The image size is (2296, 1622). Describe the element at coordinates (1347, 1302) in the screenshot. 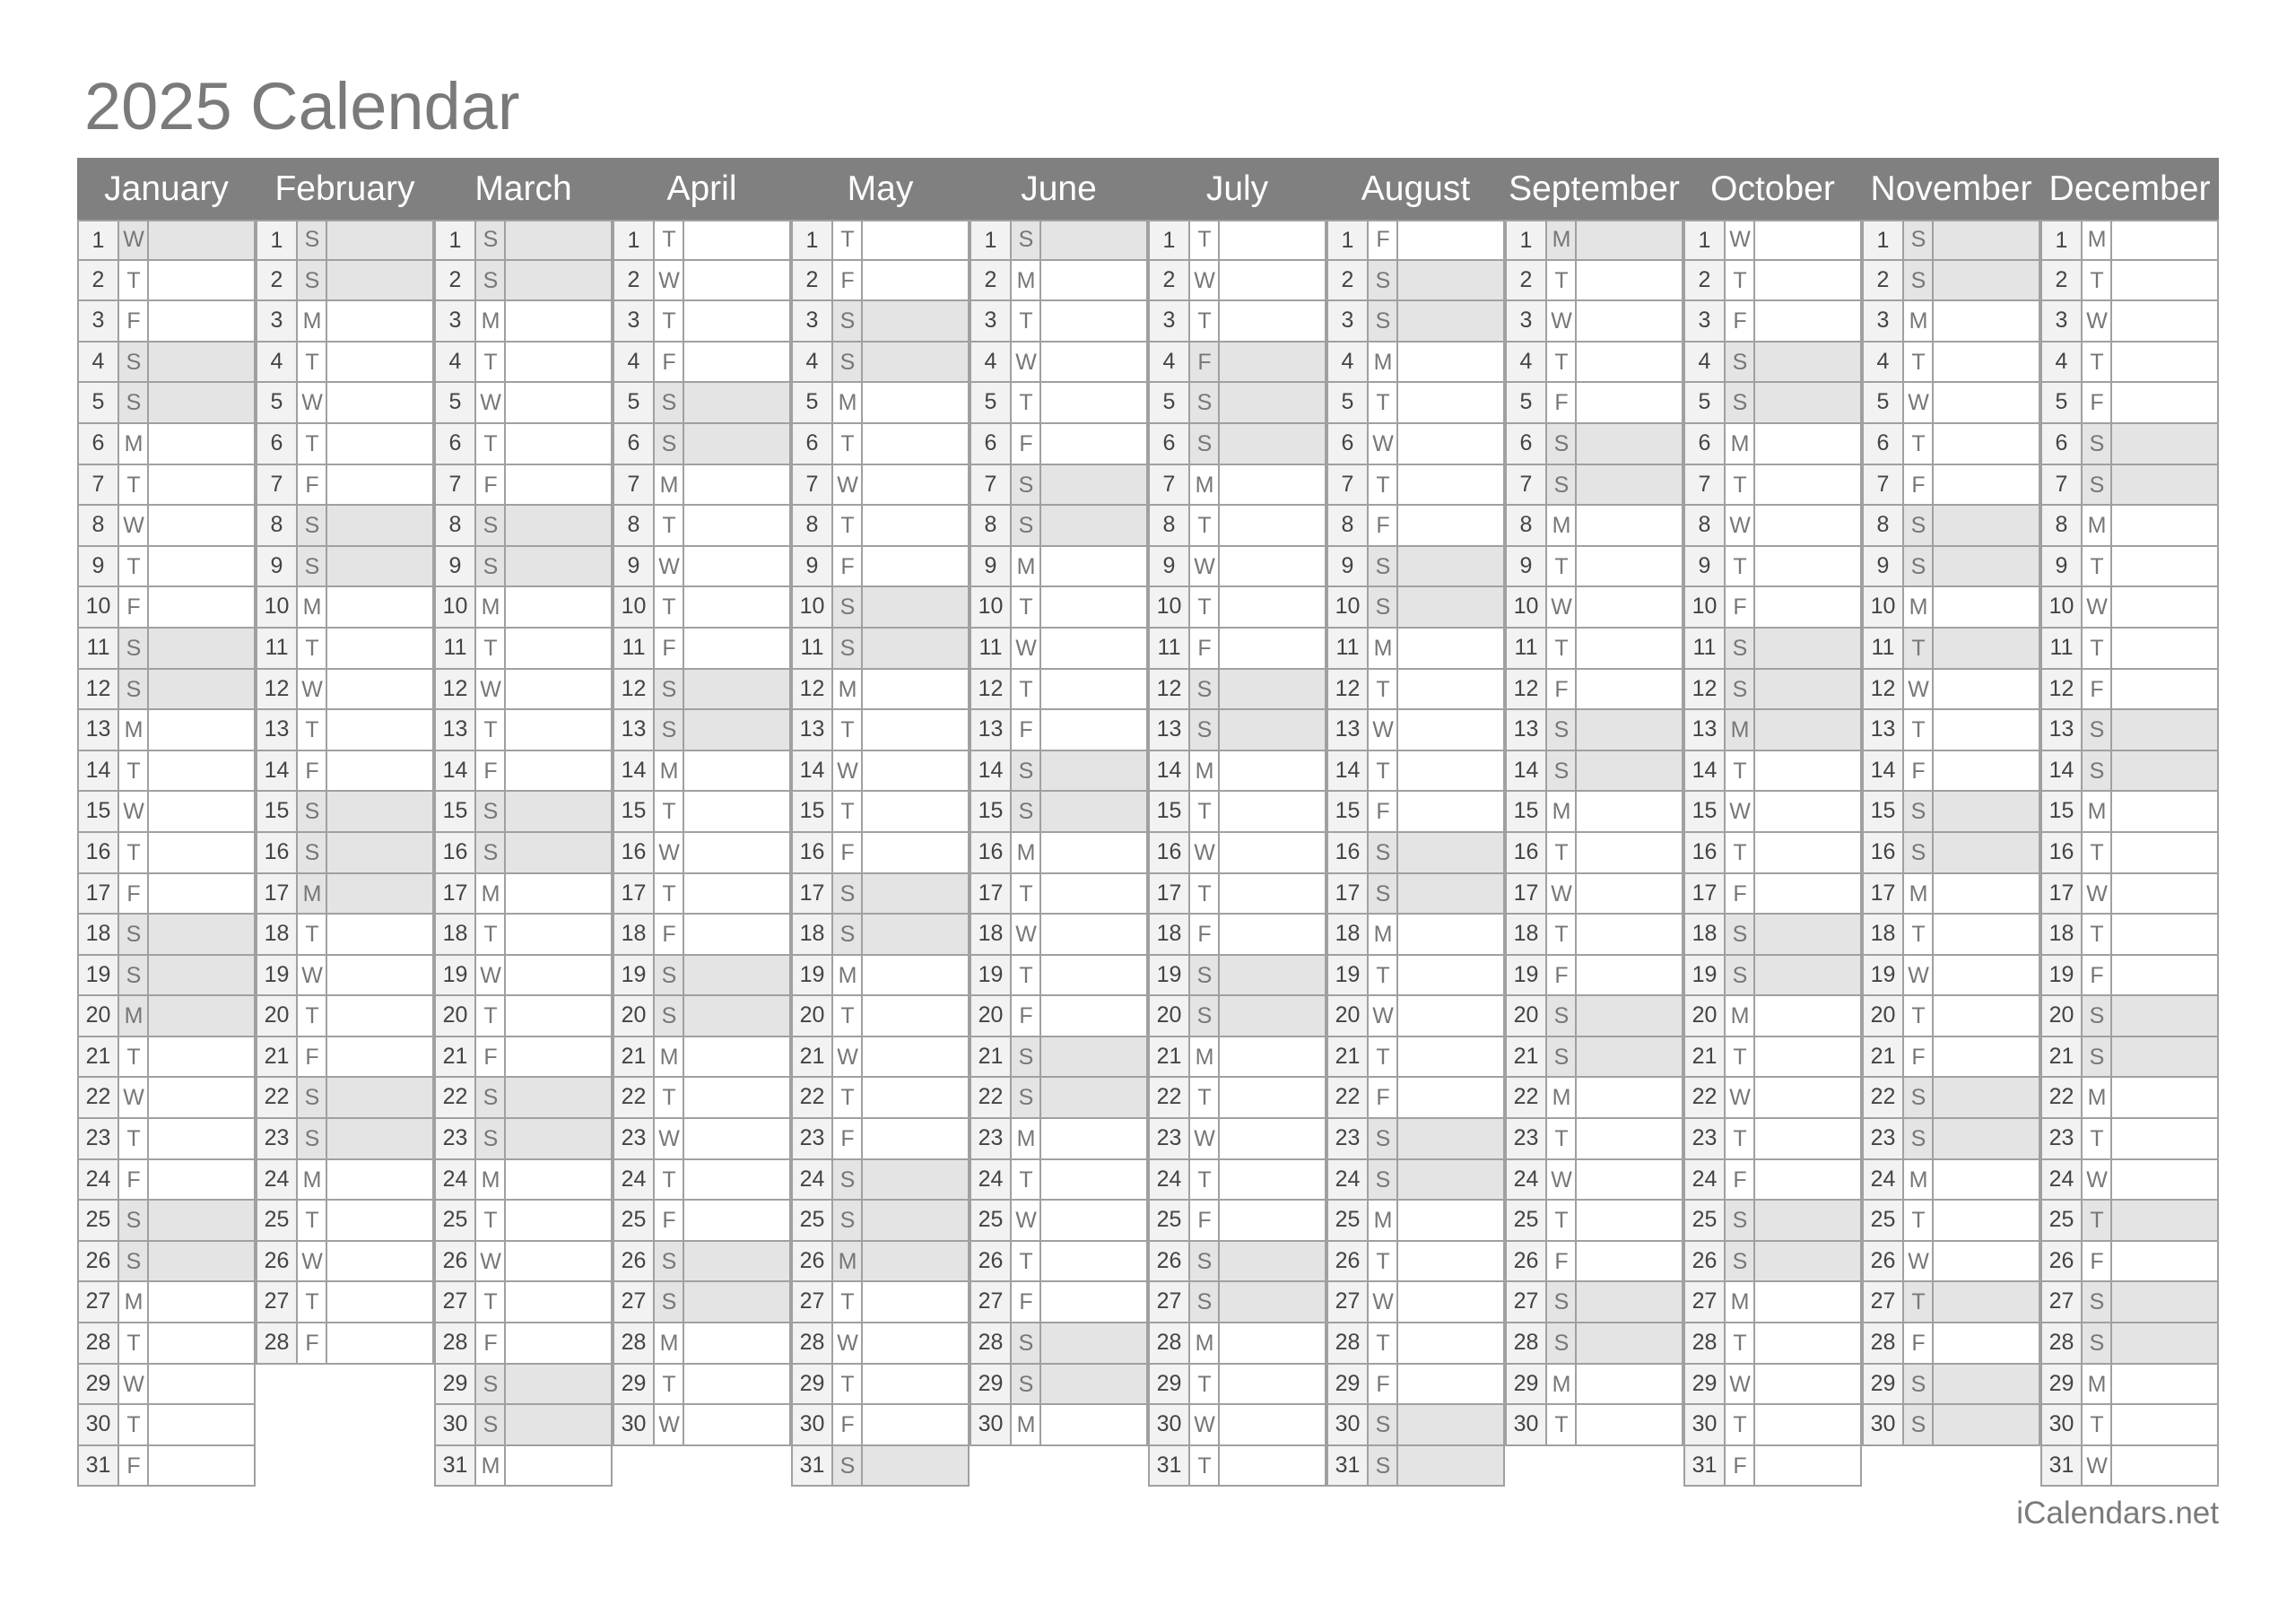

I see `day-number: 27` at that location.